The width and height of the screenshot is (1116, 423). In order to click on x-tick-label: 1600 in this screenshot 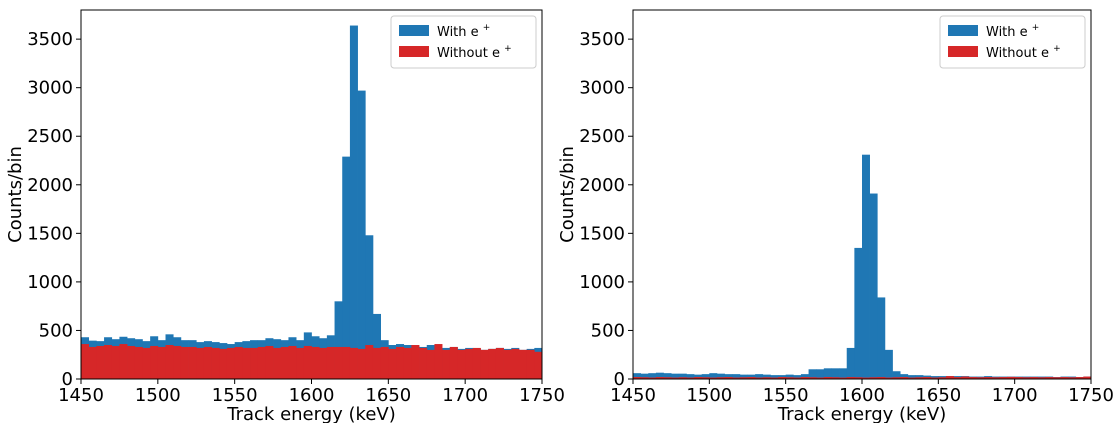, I will do `click(862, 395)`.